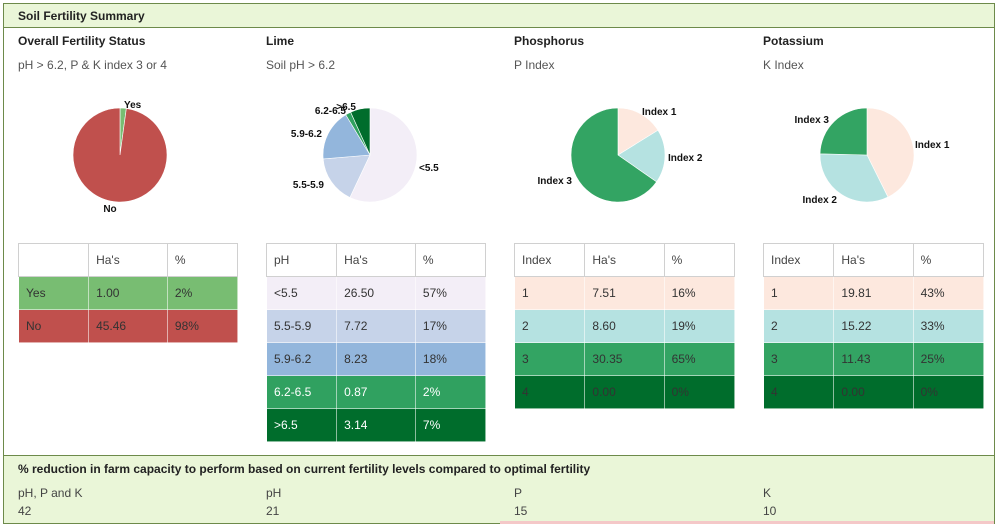 This screenshot has width=1000, height=527. I want to click on column-header: pH, so click(301, 260).